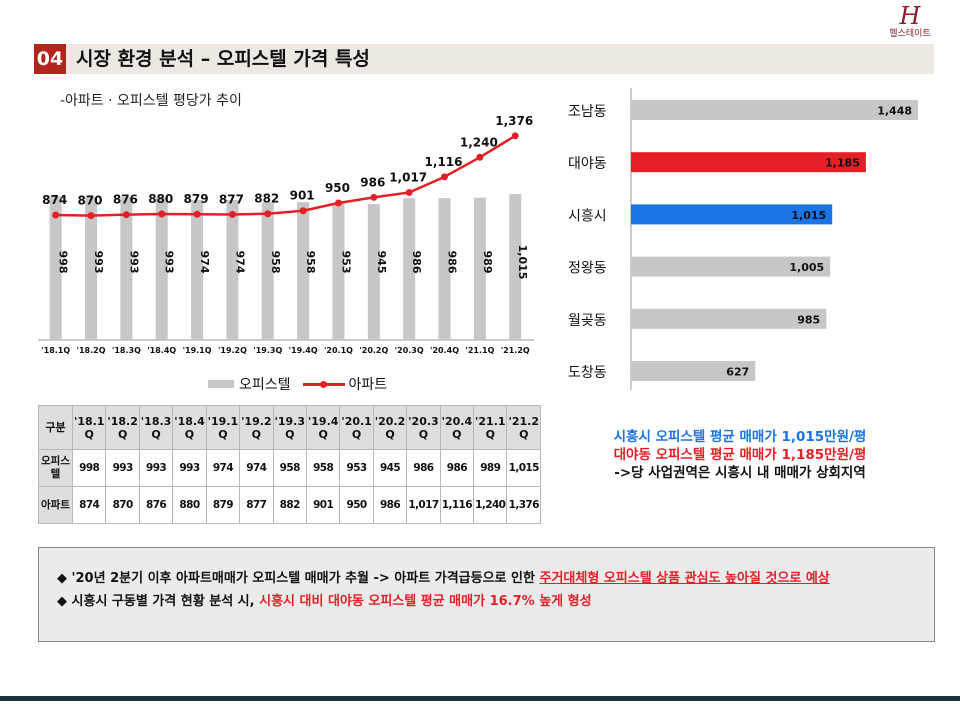  What do you see at coordinates (256, 505) in the screenshot?
I see `table-cell: 877` at bounding box center [256, 505].